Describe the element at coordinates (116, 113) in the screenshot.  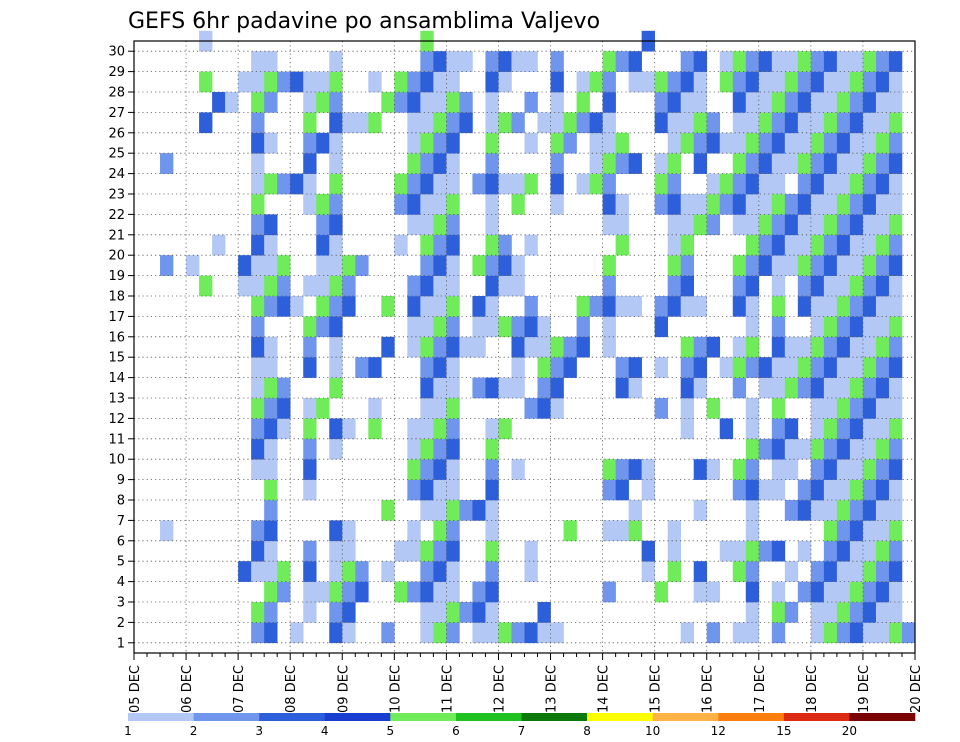
I see `y-tick-label: 27` at that location.